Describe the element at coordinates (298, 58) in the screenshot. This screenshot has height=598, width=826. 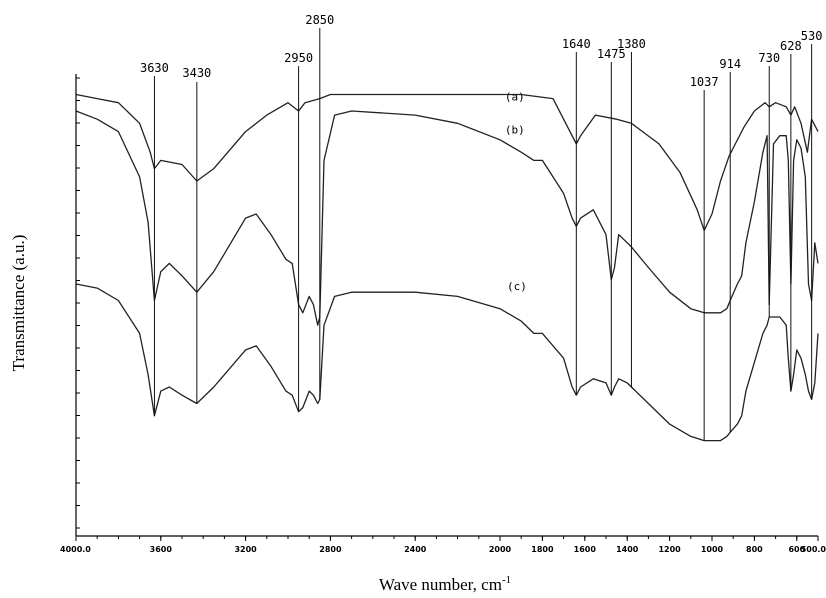
I see `peak-label-2950: 2950` at that location.